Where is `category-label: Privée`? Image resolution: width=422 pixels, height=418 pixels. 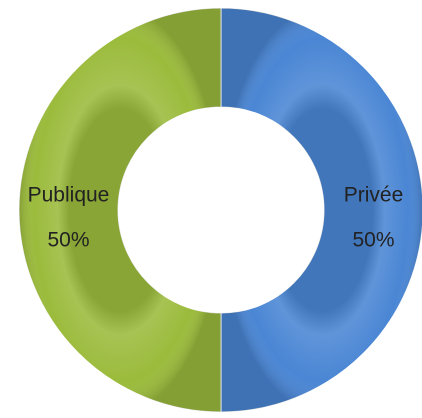
category-label: Privée is located at coordinates (374, 195).